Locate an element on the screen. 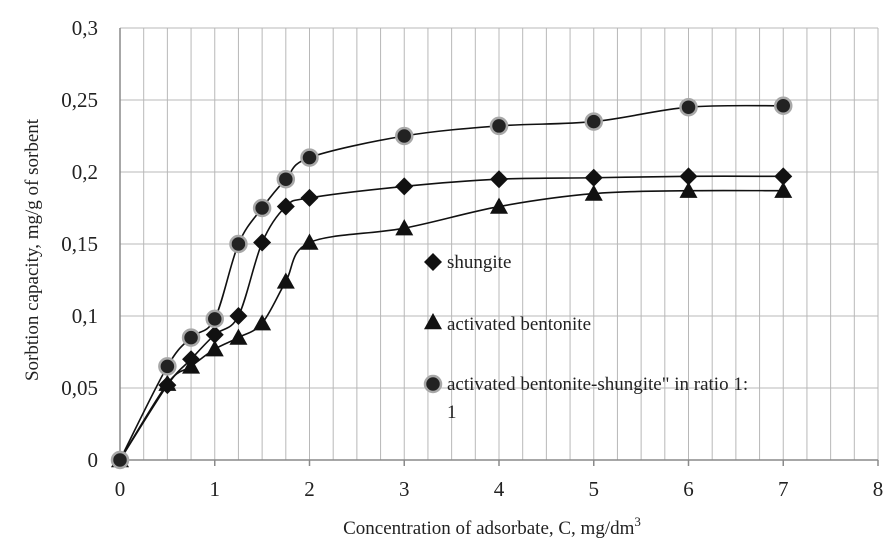  x-tick-label: 4 is located at coordinates (499, 489).